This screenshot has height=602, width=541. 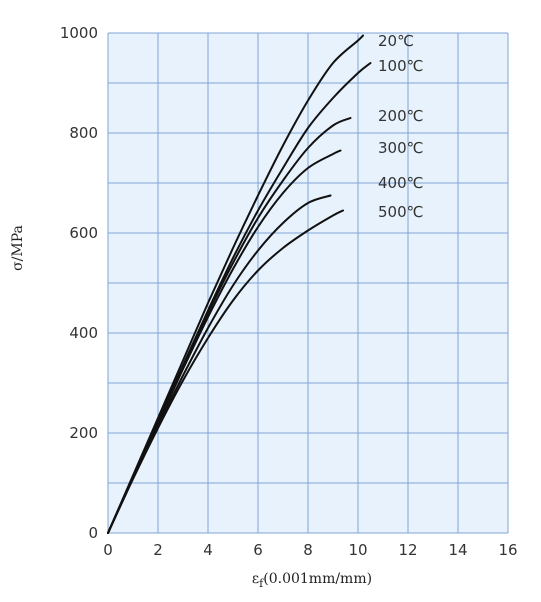 What do you see at coordinates (93, 533) in the screenshot?
I see `y-tick-label: 0` at bounding box center [93, 533].